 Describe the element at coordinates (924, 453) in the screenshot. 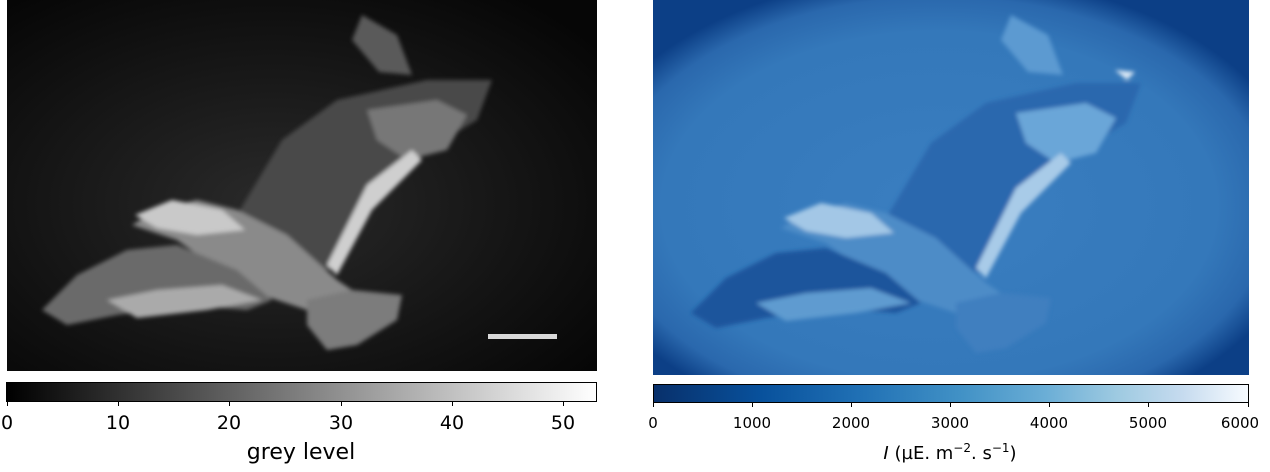

I see `unit-prefix: (µE. m` at that location.